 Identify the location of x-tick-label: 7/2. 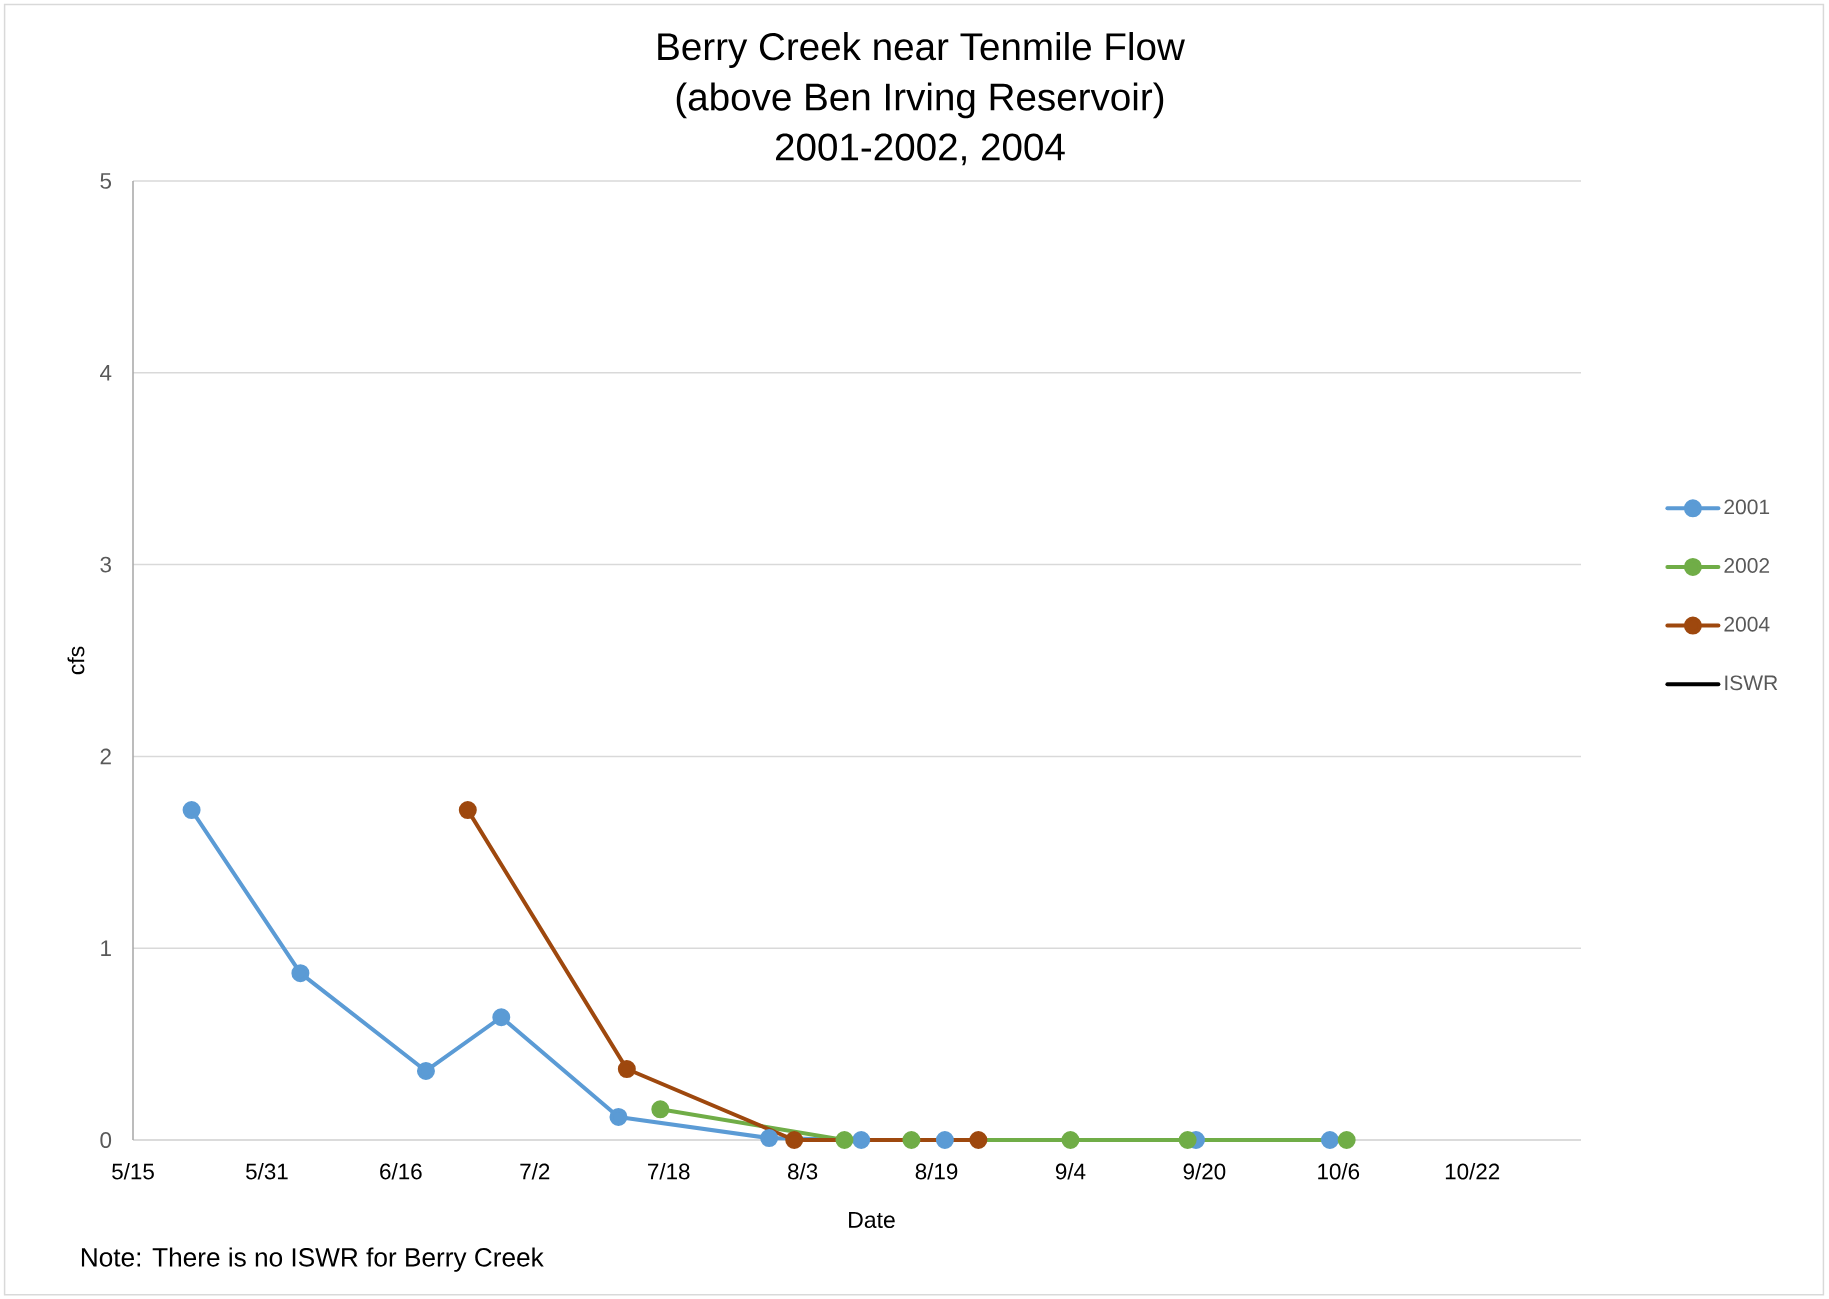
(535, 1171).